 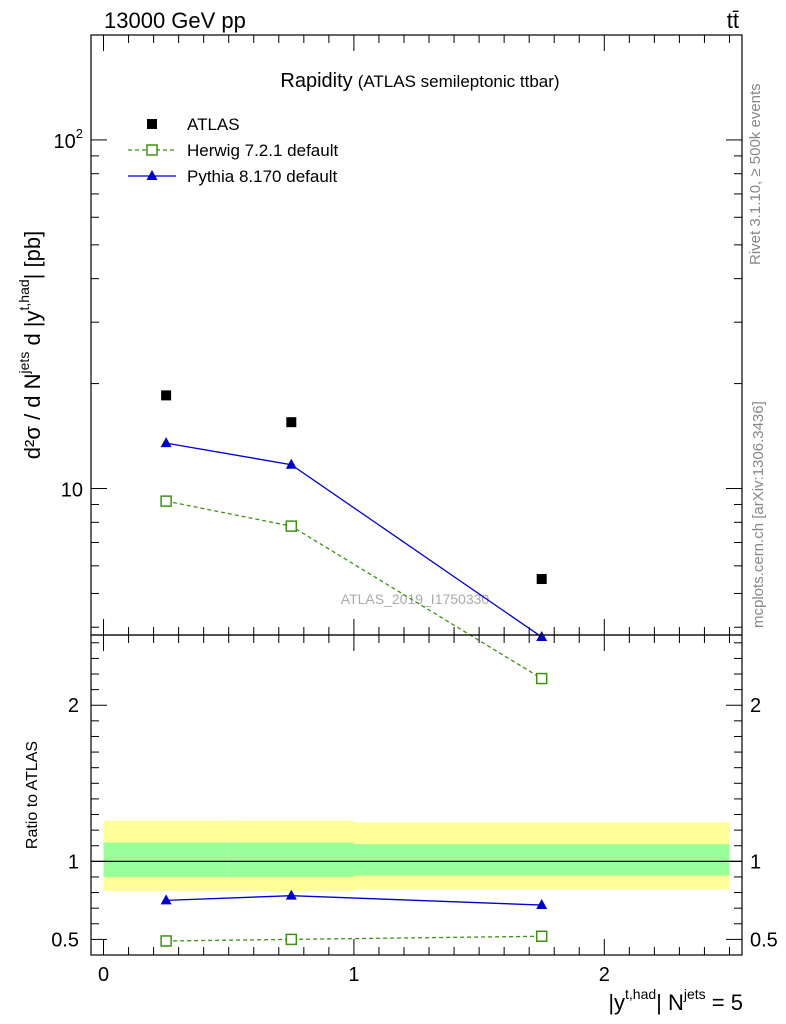 I want to click on main-ytick-label: 10, so click(x=72, y=491).